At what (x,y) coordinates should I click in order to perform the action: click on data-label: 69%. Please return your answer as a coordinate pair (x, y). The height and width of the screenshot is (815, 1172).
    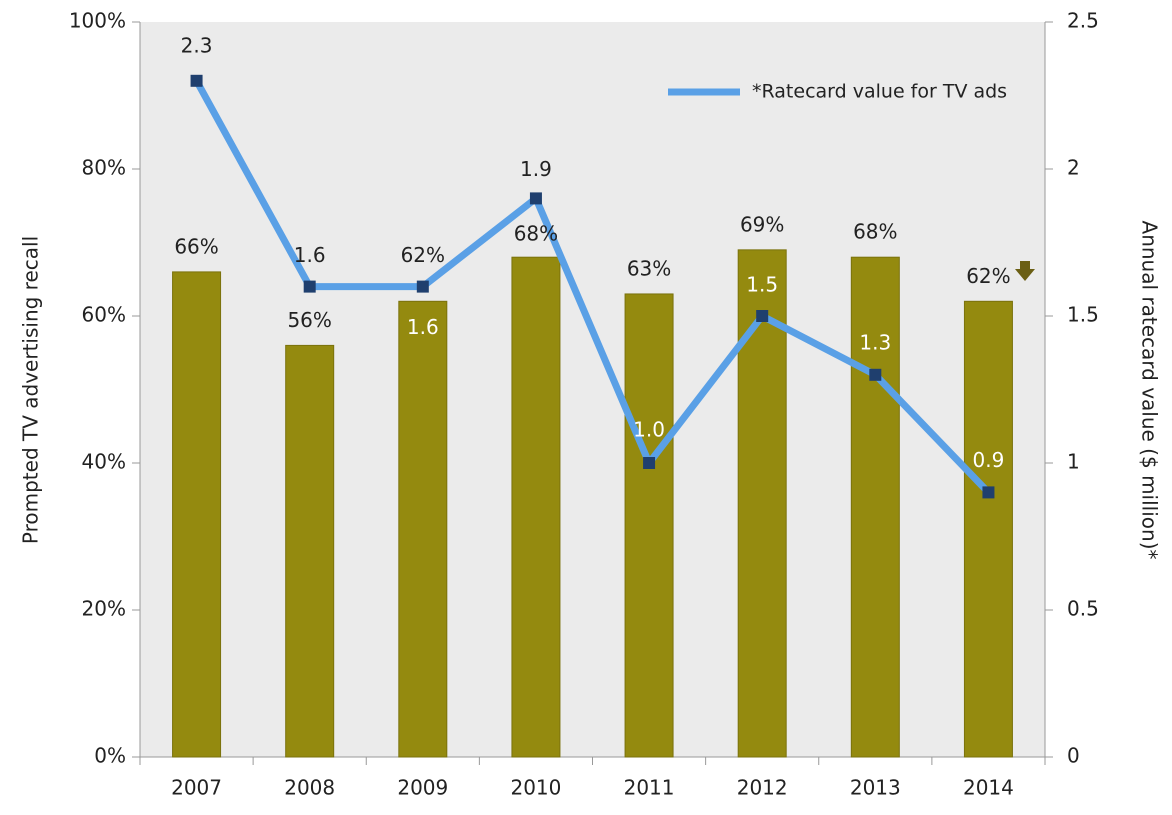
    Looking at the image, I should click on (762, 224).